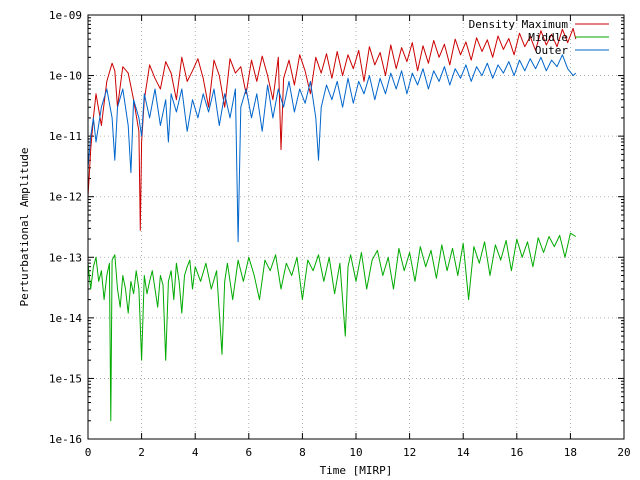 The height and width of the screenshot is (480, 640). I want to click on x-tick-label: 20, so click(623, 452).